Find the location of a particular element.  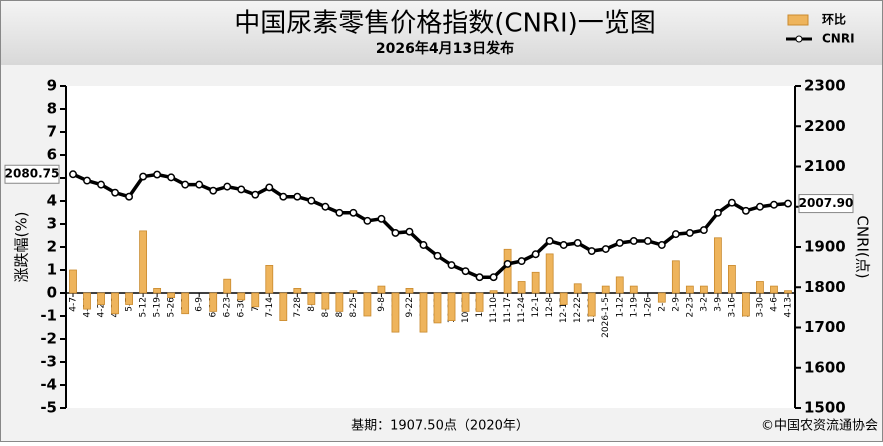

x-tick-label: 5-19 is located at coordinates (158, 307).